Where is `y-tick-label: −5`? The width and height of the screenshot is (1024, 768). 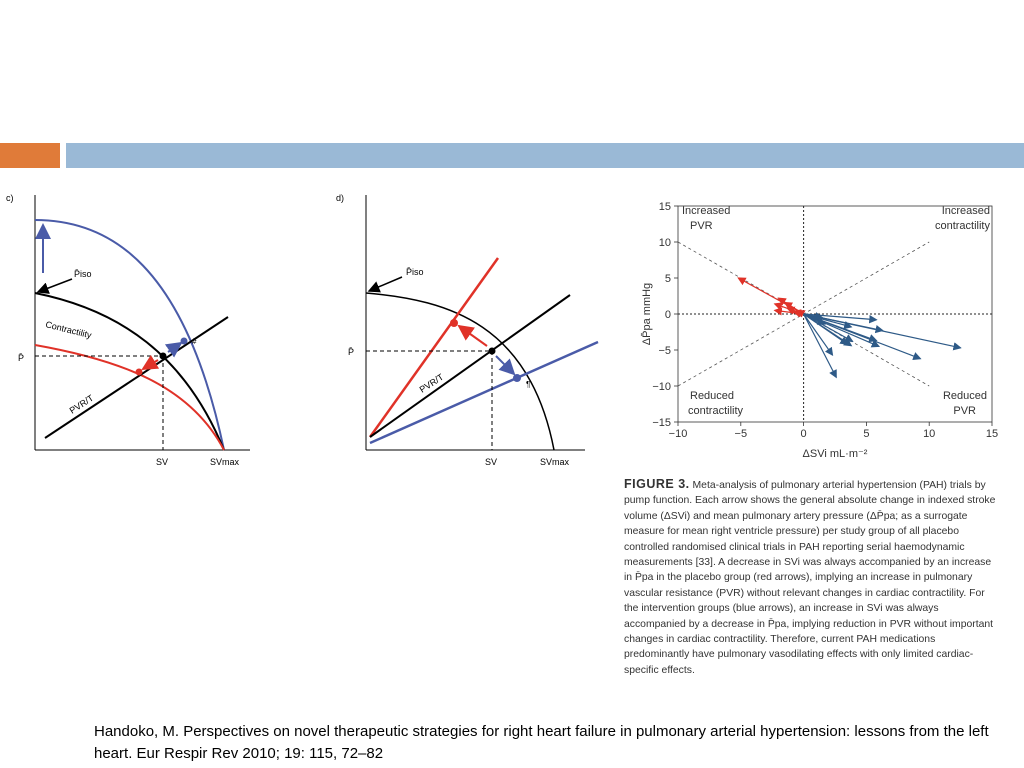
y-tick-label: −5 is located at coordinates (664, 351).